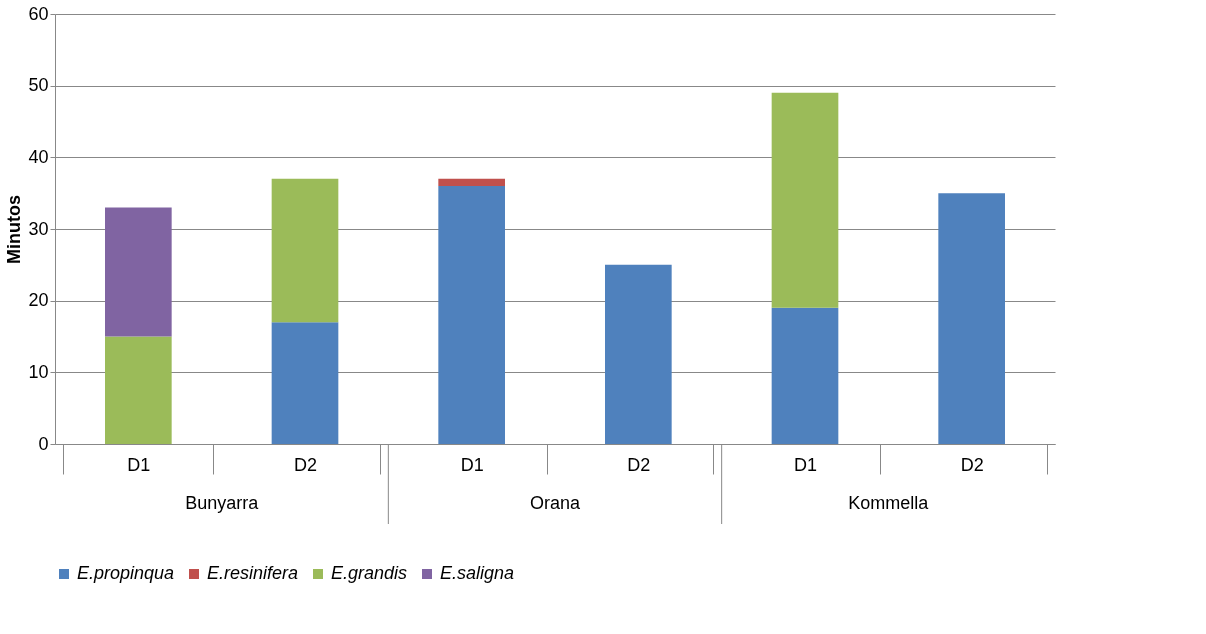  What do you see at coordinates (38, 300) in the screenshot?
I see `y-tick-label: 20` at bounding box center [38, 300].